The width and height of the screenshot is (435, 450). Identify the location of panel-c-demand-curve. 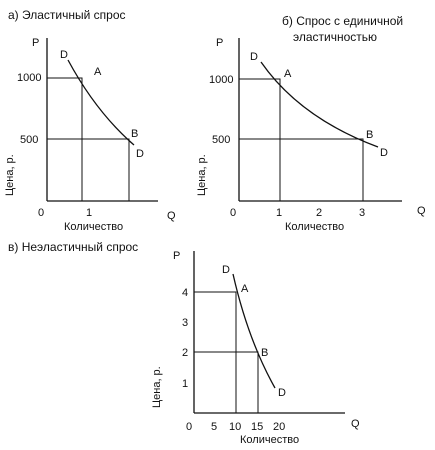
(254, 331).